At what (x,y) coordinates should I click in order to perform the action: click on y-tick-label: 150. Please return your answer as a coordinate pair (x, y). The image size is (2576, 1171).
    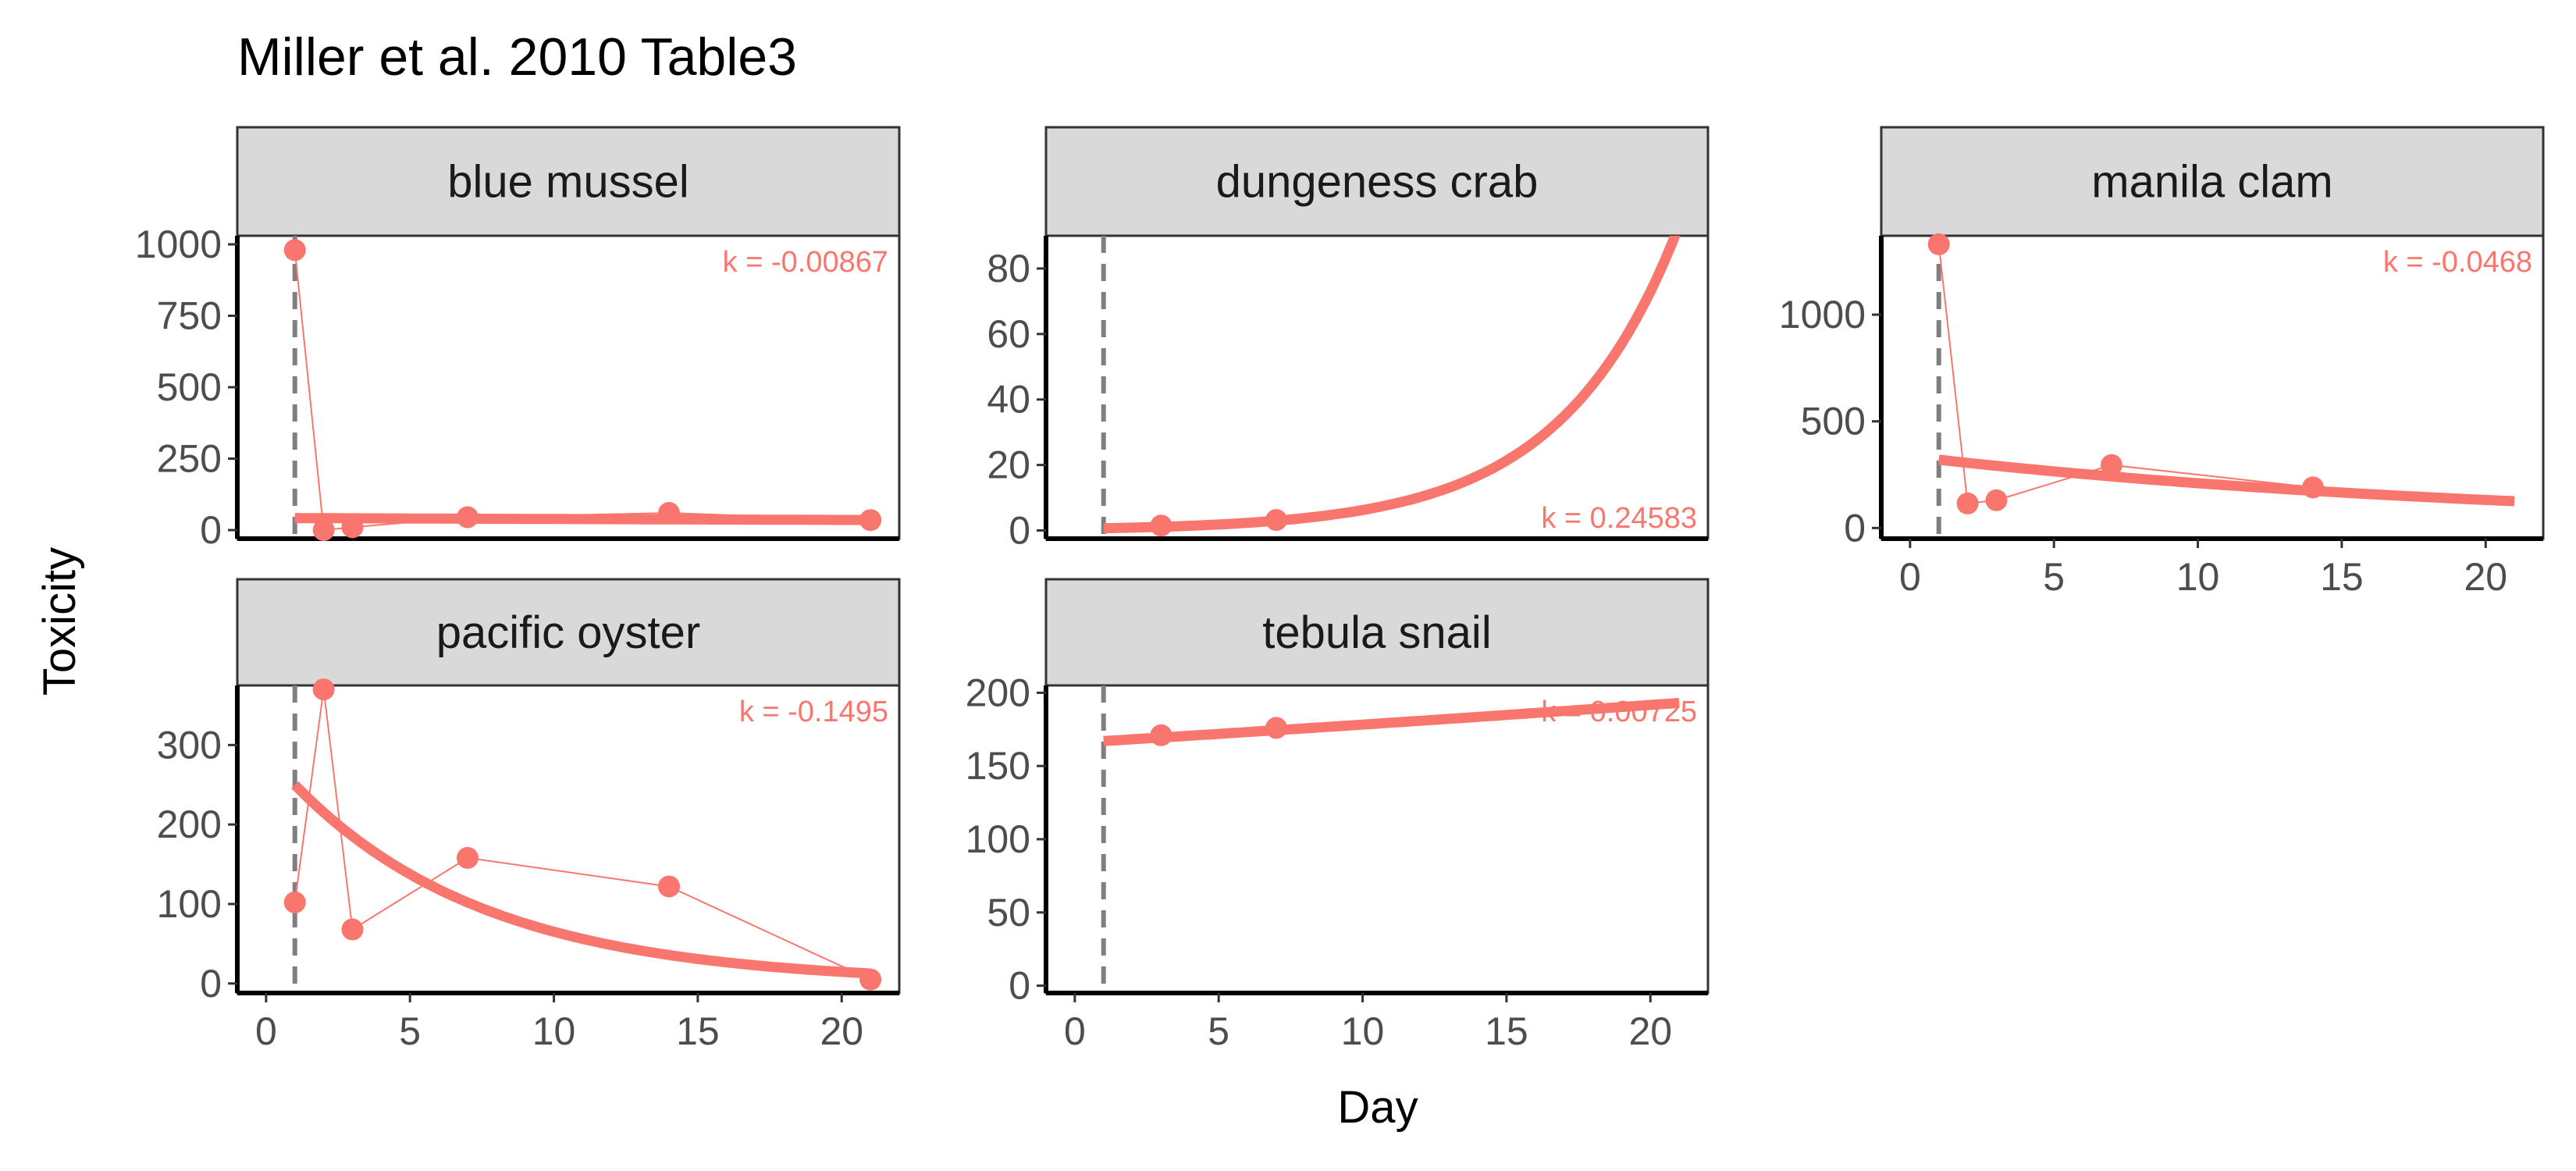
    Looking at the image, I should click on (998, 766).